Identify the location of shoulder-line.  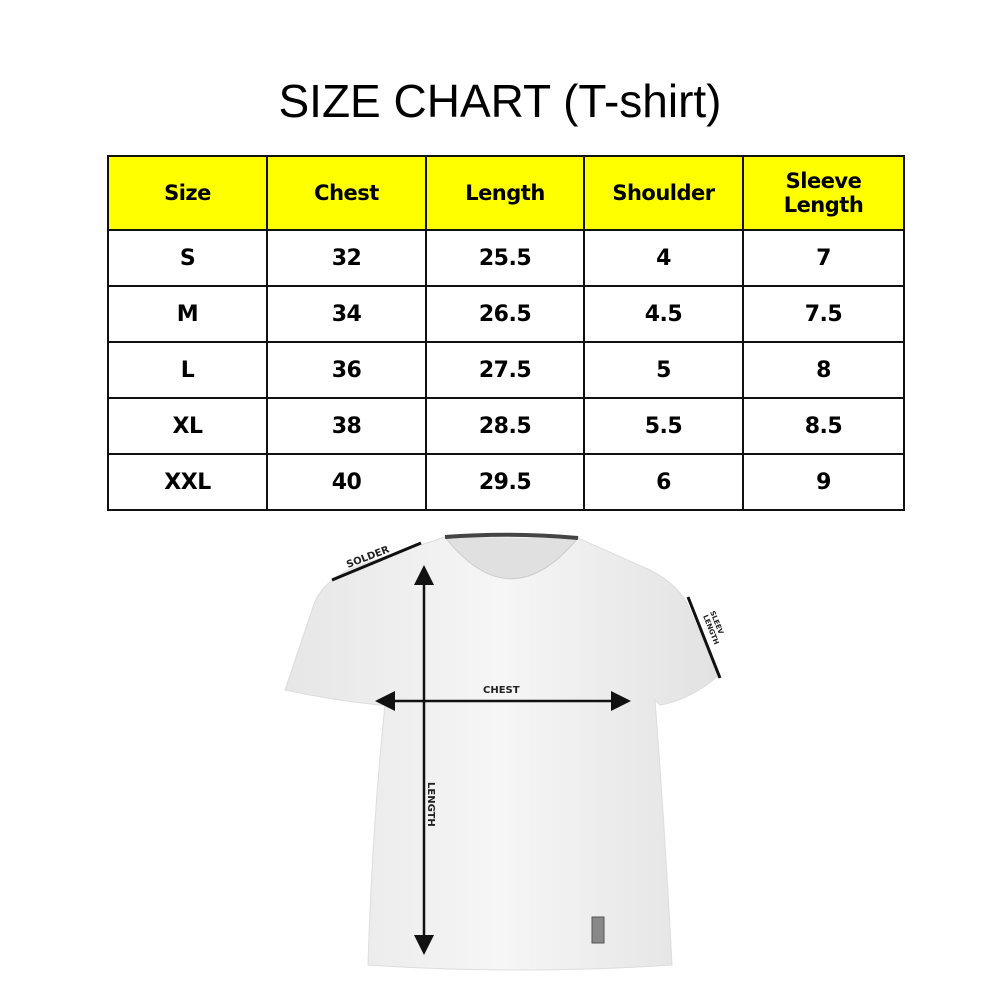
(376, 561).